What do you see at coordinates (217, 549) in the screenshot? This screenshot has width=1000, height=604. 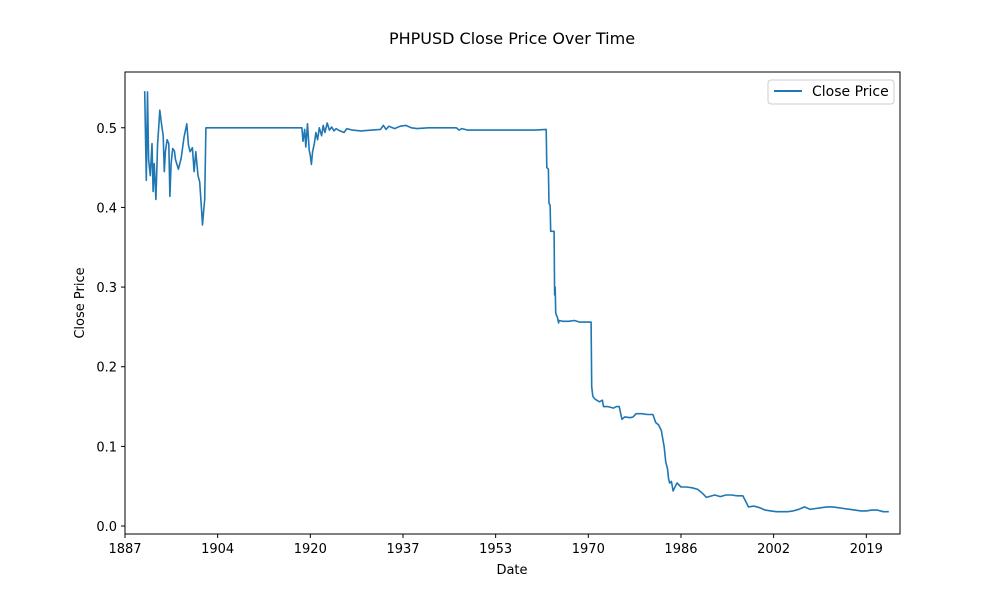 I see `x-tick-label: 1904` at bounding box center [217, 549].